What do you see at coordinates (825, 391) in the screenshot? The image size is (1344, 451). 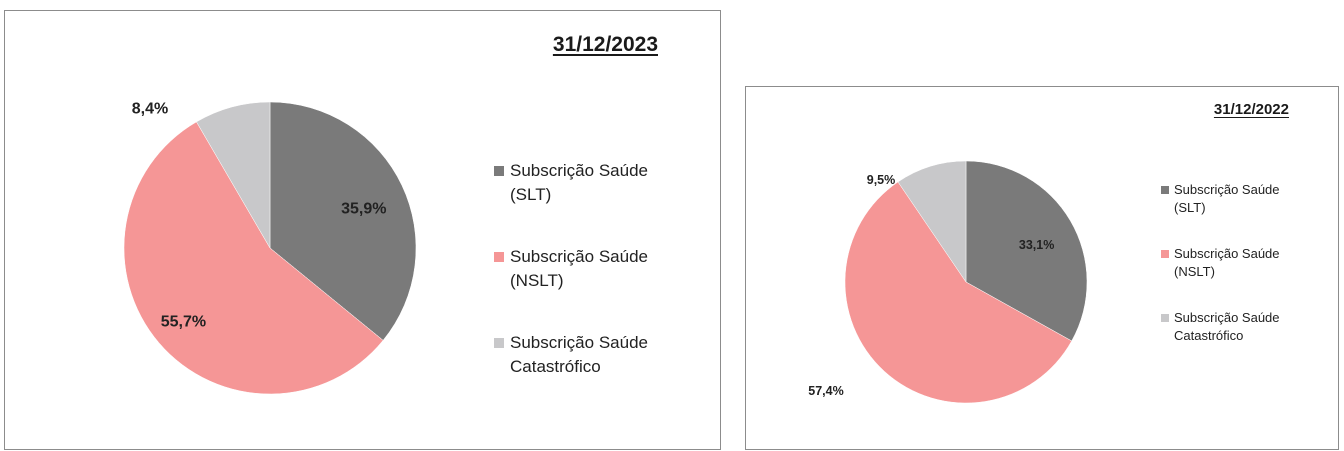 I see `data-label-nslt: 57,4%` at bounding box center [825, 391].